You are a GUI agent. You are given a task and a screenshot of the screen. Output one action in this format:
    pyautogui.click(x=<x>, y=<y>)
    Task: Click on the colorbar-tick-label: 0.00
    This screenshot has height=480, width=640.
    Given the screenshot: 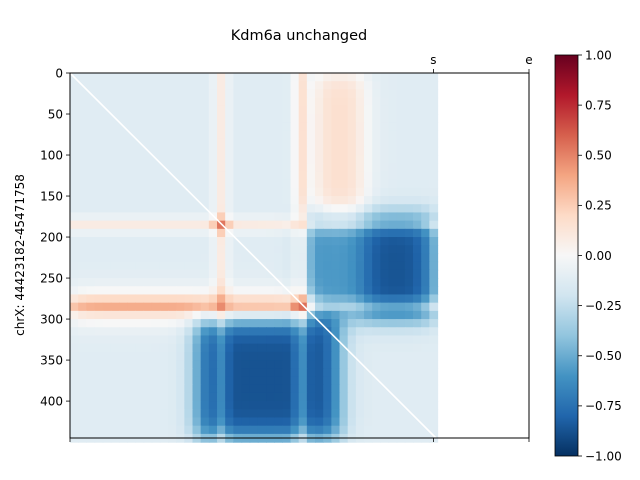 What is the action you would take?
    pyautogui.click(x=598, y=256)
    